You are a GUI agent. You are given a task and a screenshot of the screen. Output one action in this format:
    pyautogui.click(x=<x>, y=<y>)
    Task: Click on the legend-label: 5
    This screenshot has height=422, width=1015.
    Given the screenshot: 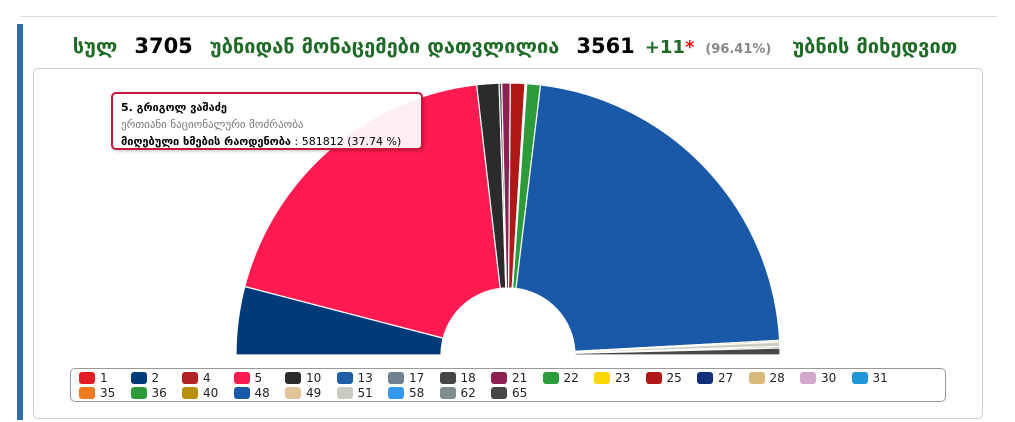 What is the action you would take?
    pyautogui.click(x=258, y=378)
    